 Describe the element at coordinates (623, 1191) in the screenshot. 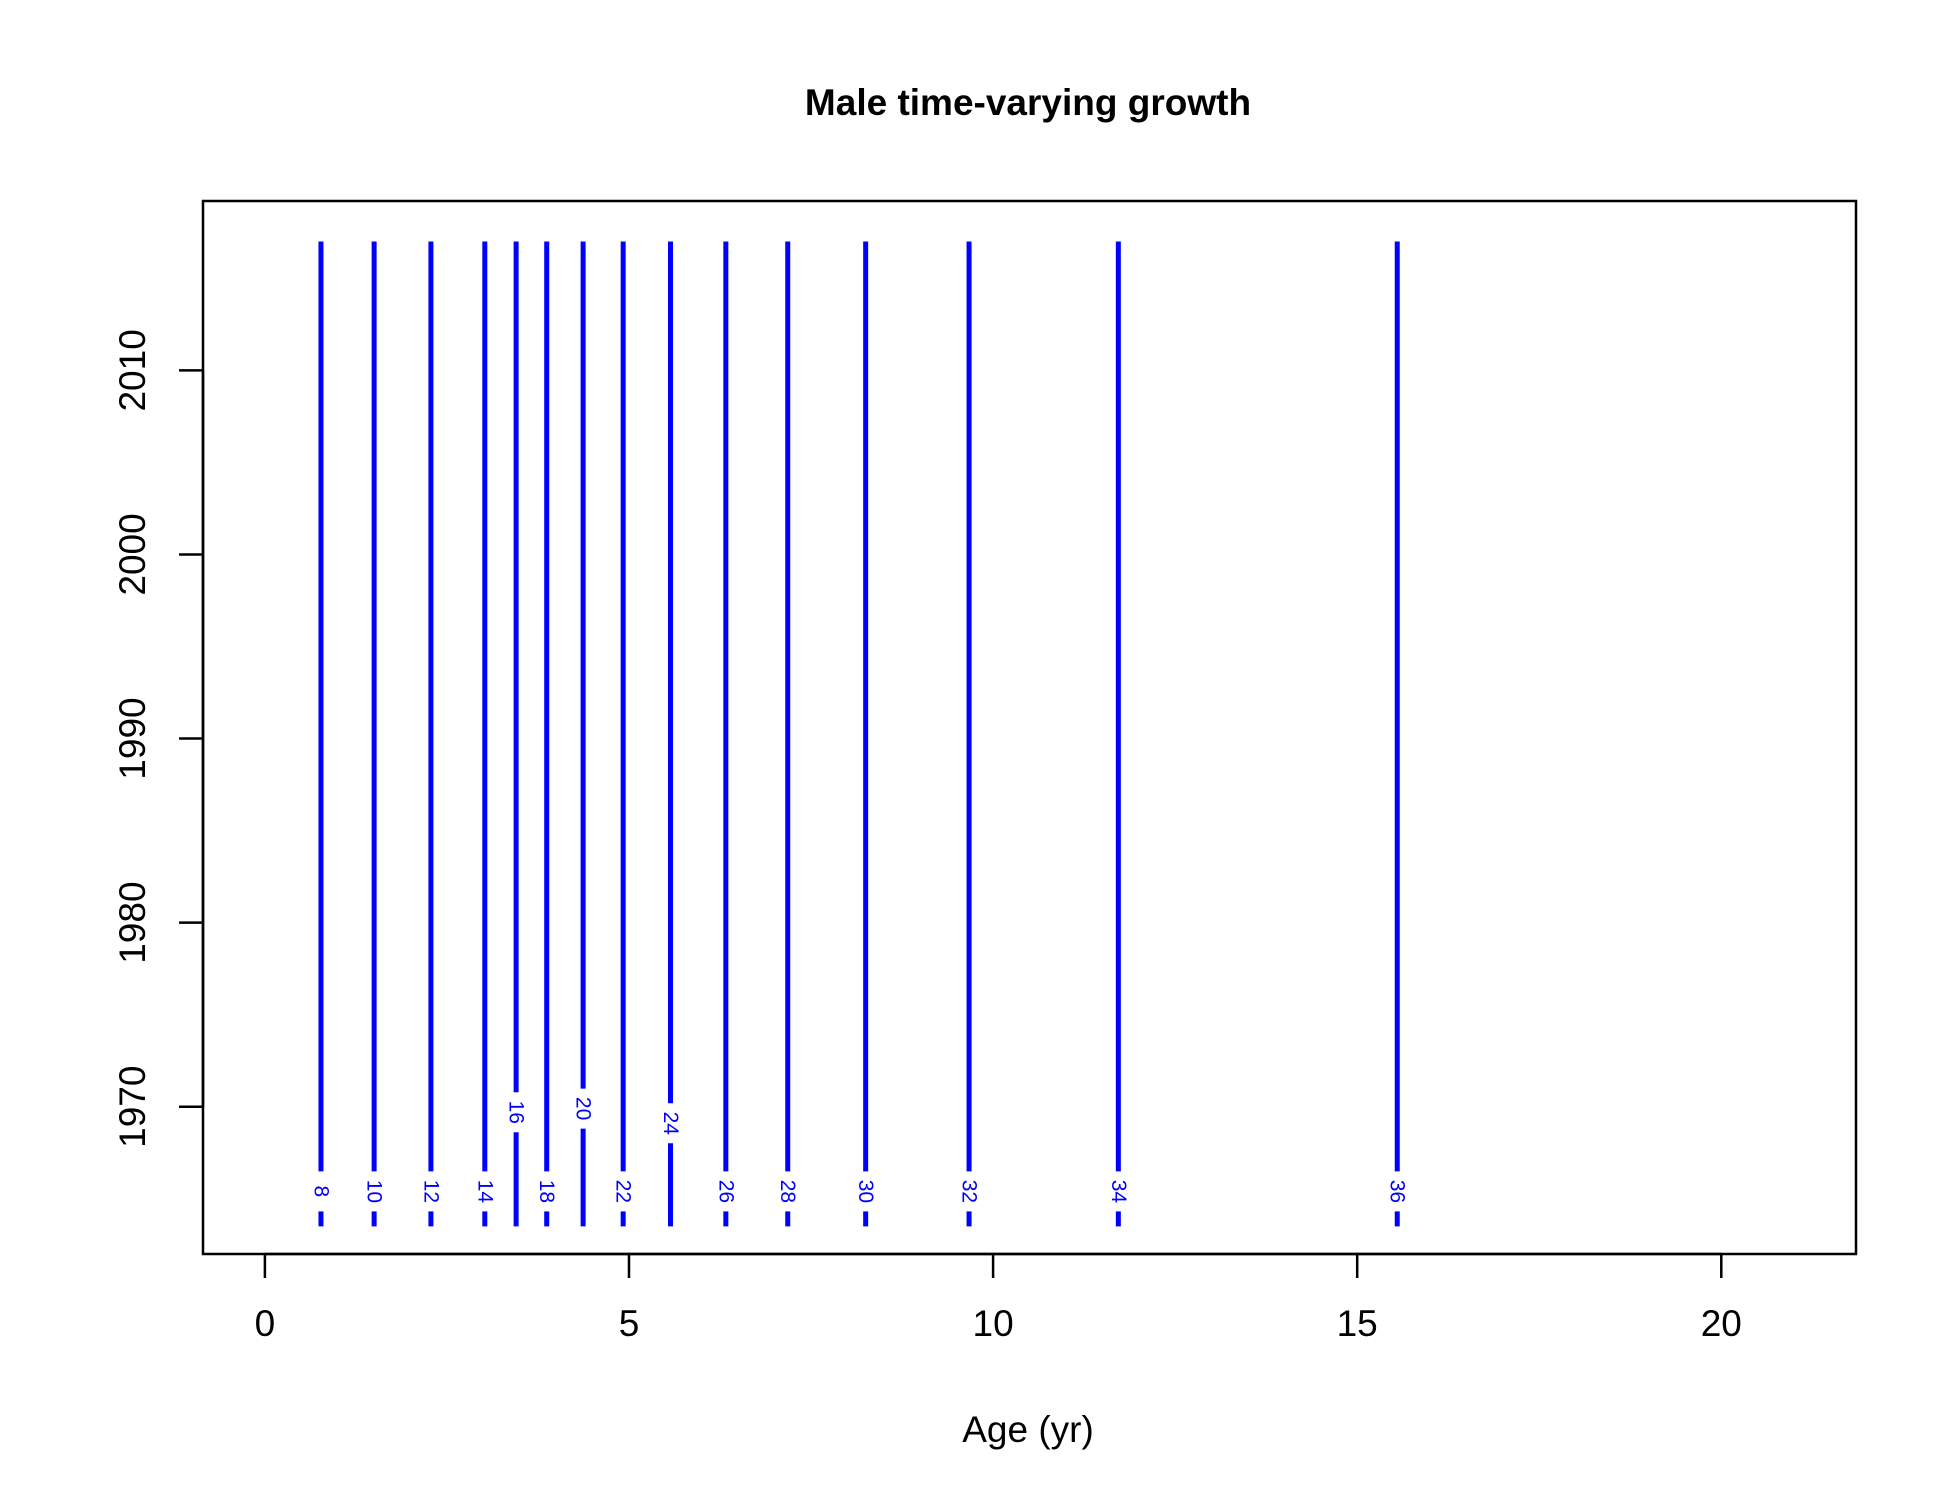

I see `contour-label: 22` at that location.